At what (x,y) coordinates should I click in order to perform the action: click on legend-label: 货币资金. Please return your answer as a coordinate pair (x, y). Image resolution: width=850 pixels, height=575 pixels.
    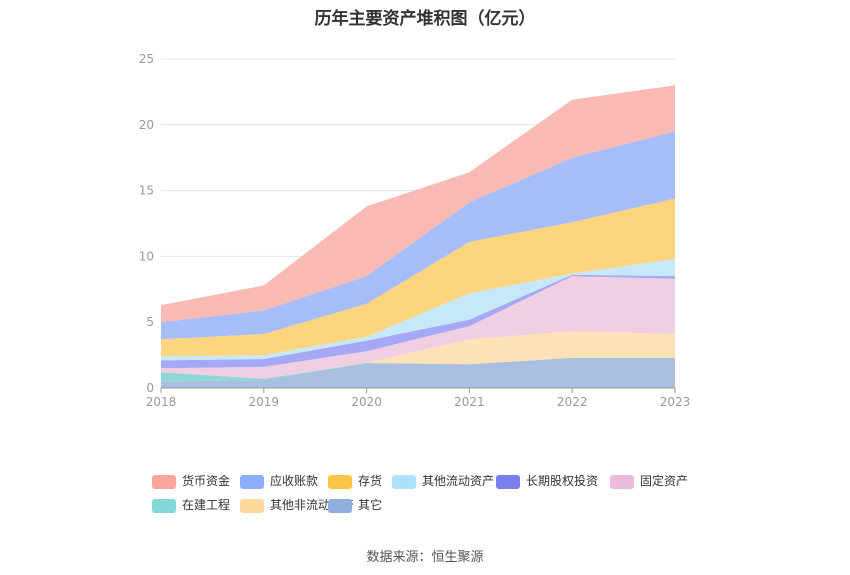
    Looking at the image, I should click on (206, 481).